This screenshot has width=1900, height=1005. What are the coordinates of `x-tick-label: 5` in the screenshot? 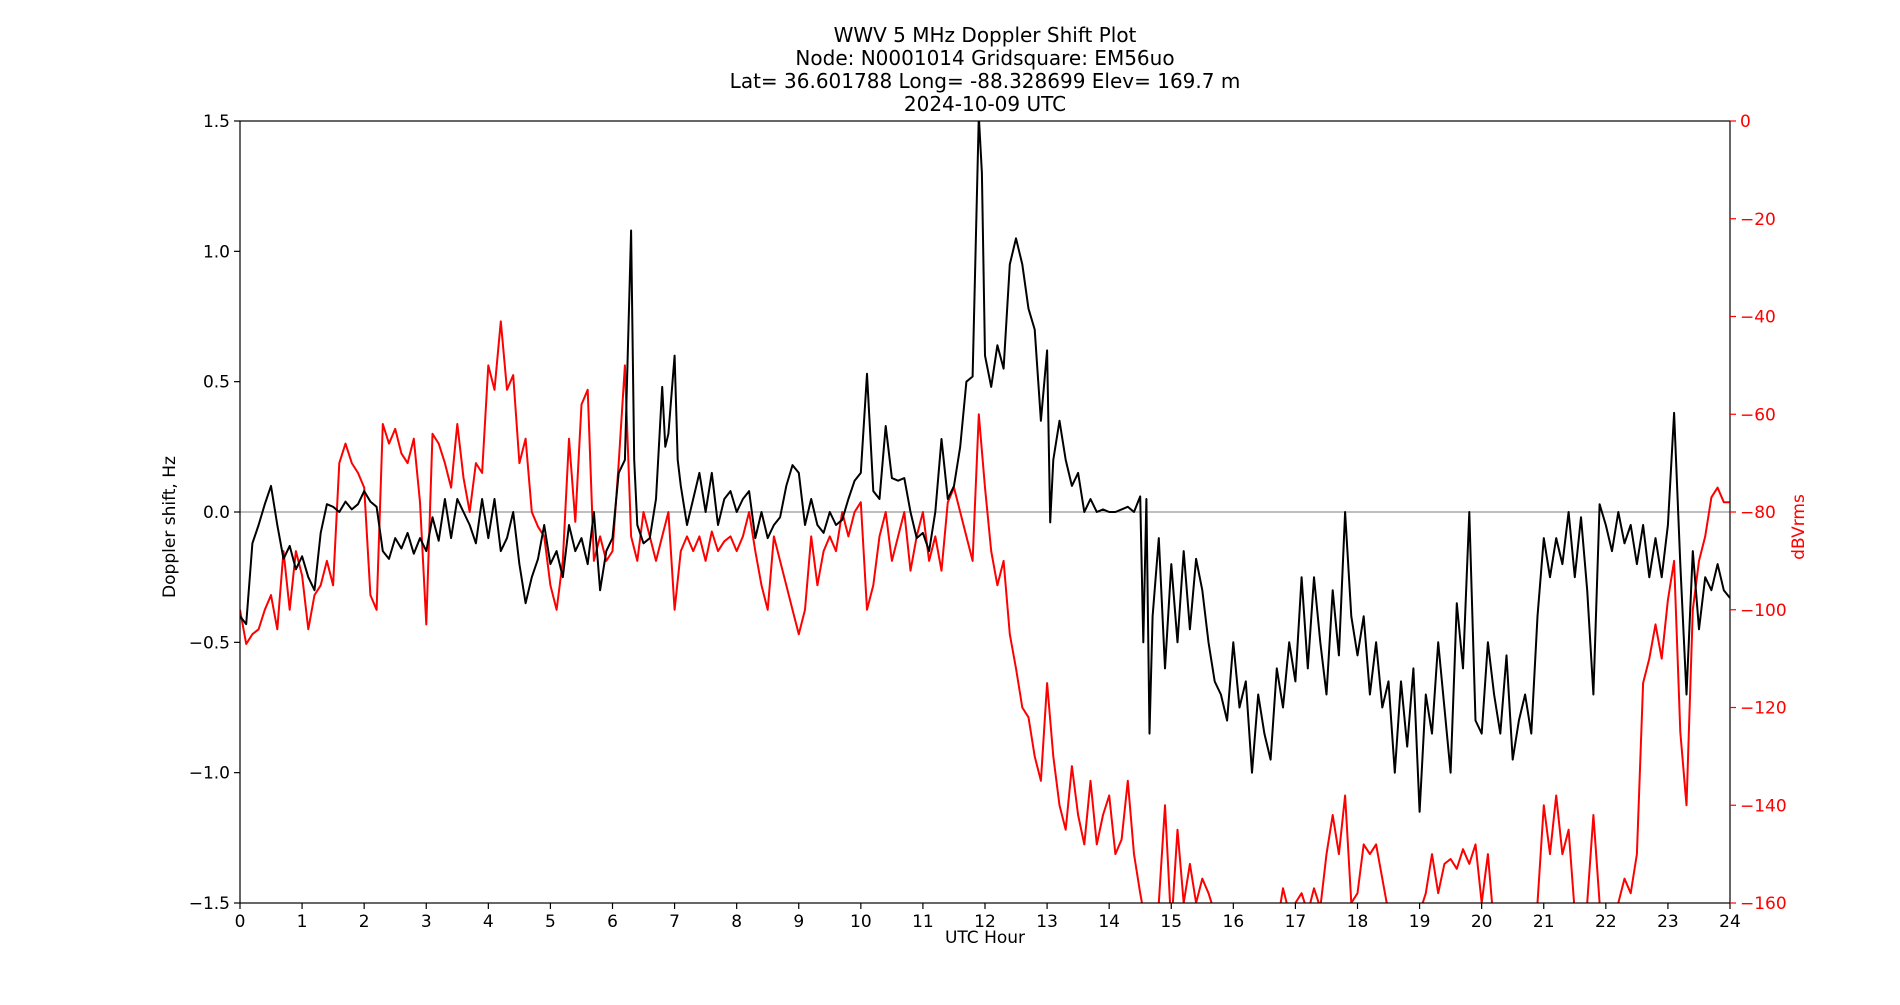 It's located at (550, 922).